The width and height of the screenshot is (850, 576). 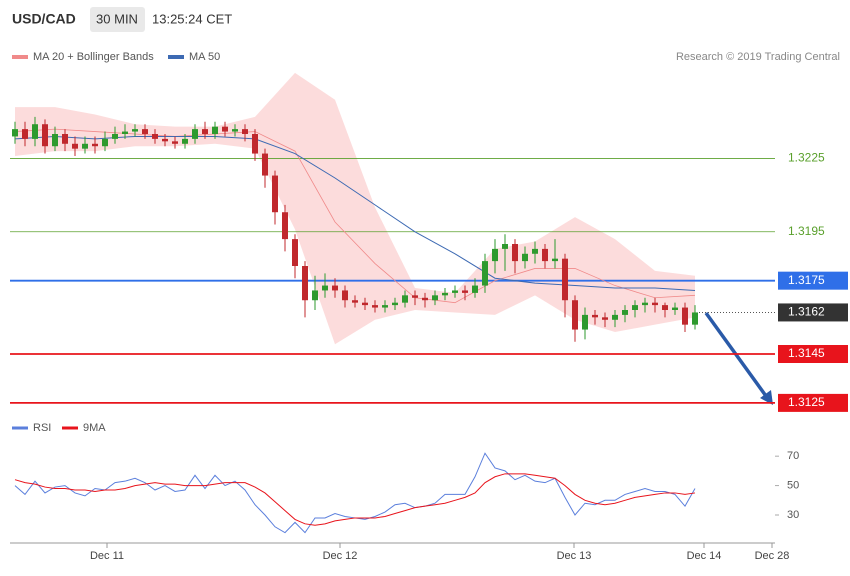 What do you see at coordinates (806, 280) in the screenshot?
I see `level-label: 1.3175` at bounding box center [806, 280].